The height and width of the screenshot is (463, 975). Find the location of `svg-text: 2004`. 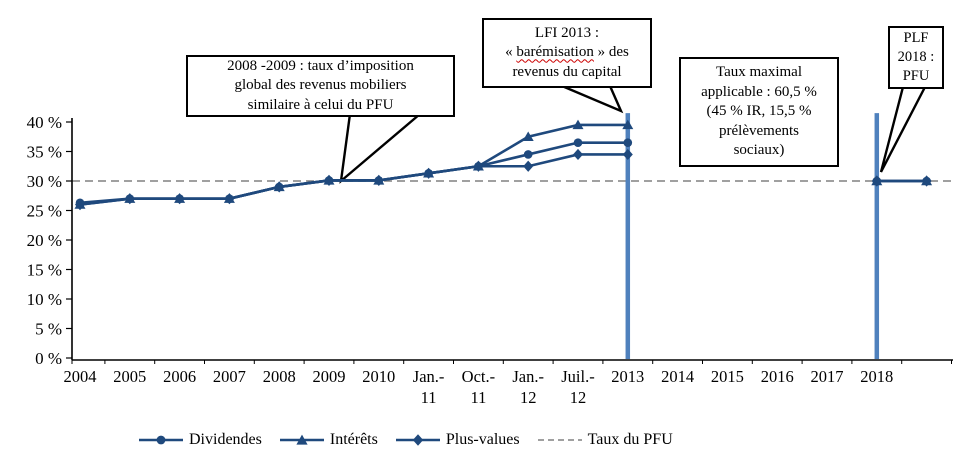

svg-text: 2004 is located at coordinates (80, 376).